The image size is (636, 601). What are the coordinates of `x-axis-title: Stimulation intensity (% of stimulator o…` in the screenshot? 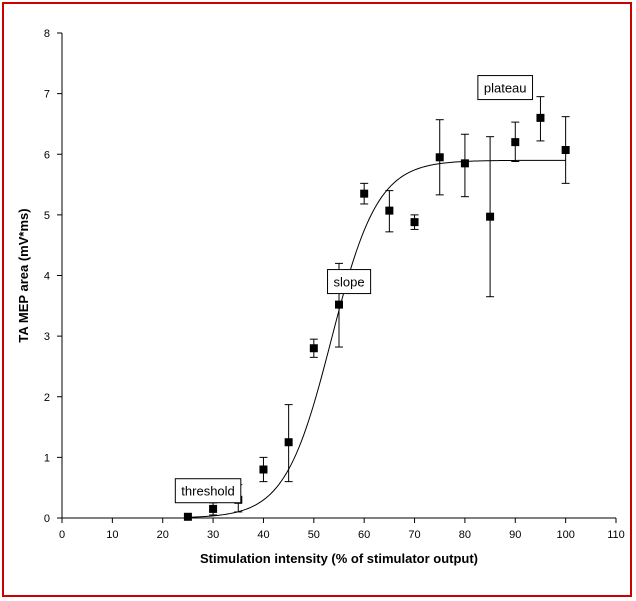 It's located at (339, 558).